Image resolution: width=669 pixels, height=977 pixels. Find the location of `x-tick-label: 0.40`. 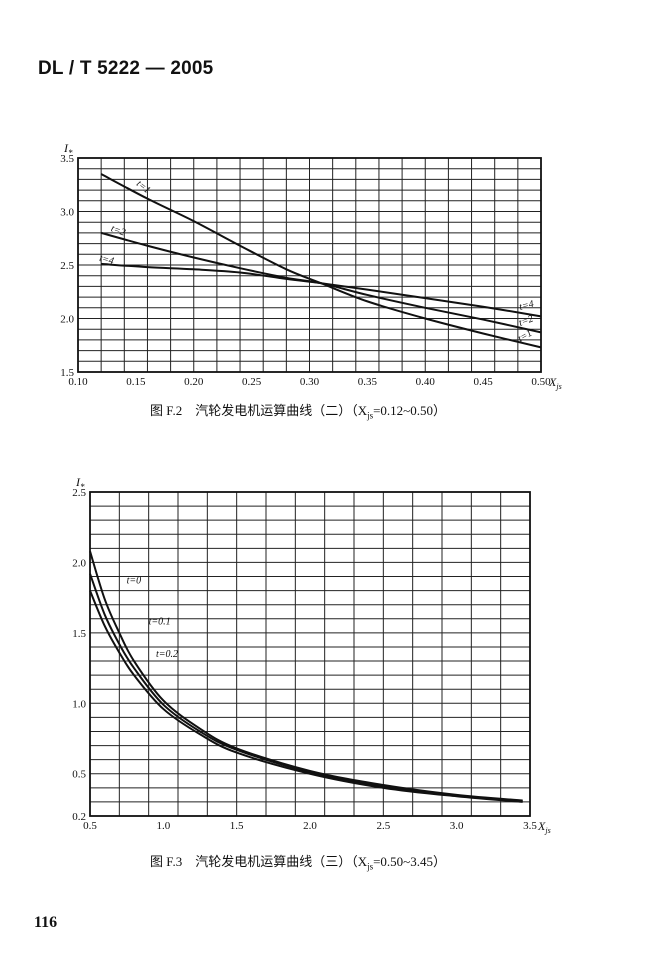

x-tick-label: 0.40 is located at coordinates (426, 382).